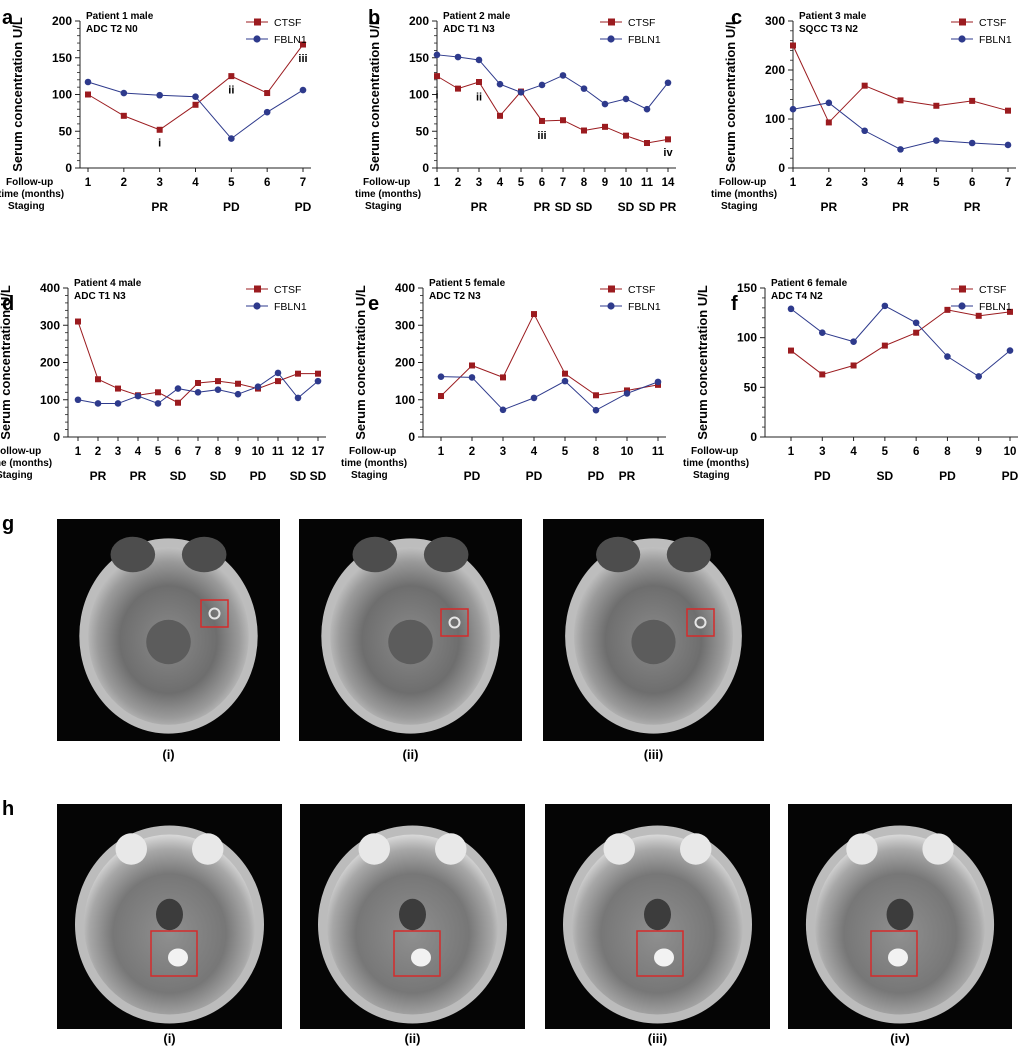  I want to click on chart-subtitle: ADC T2 N0, so click(112, 29).